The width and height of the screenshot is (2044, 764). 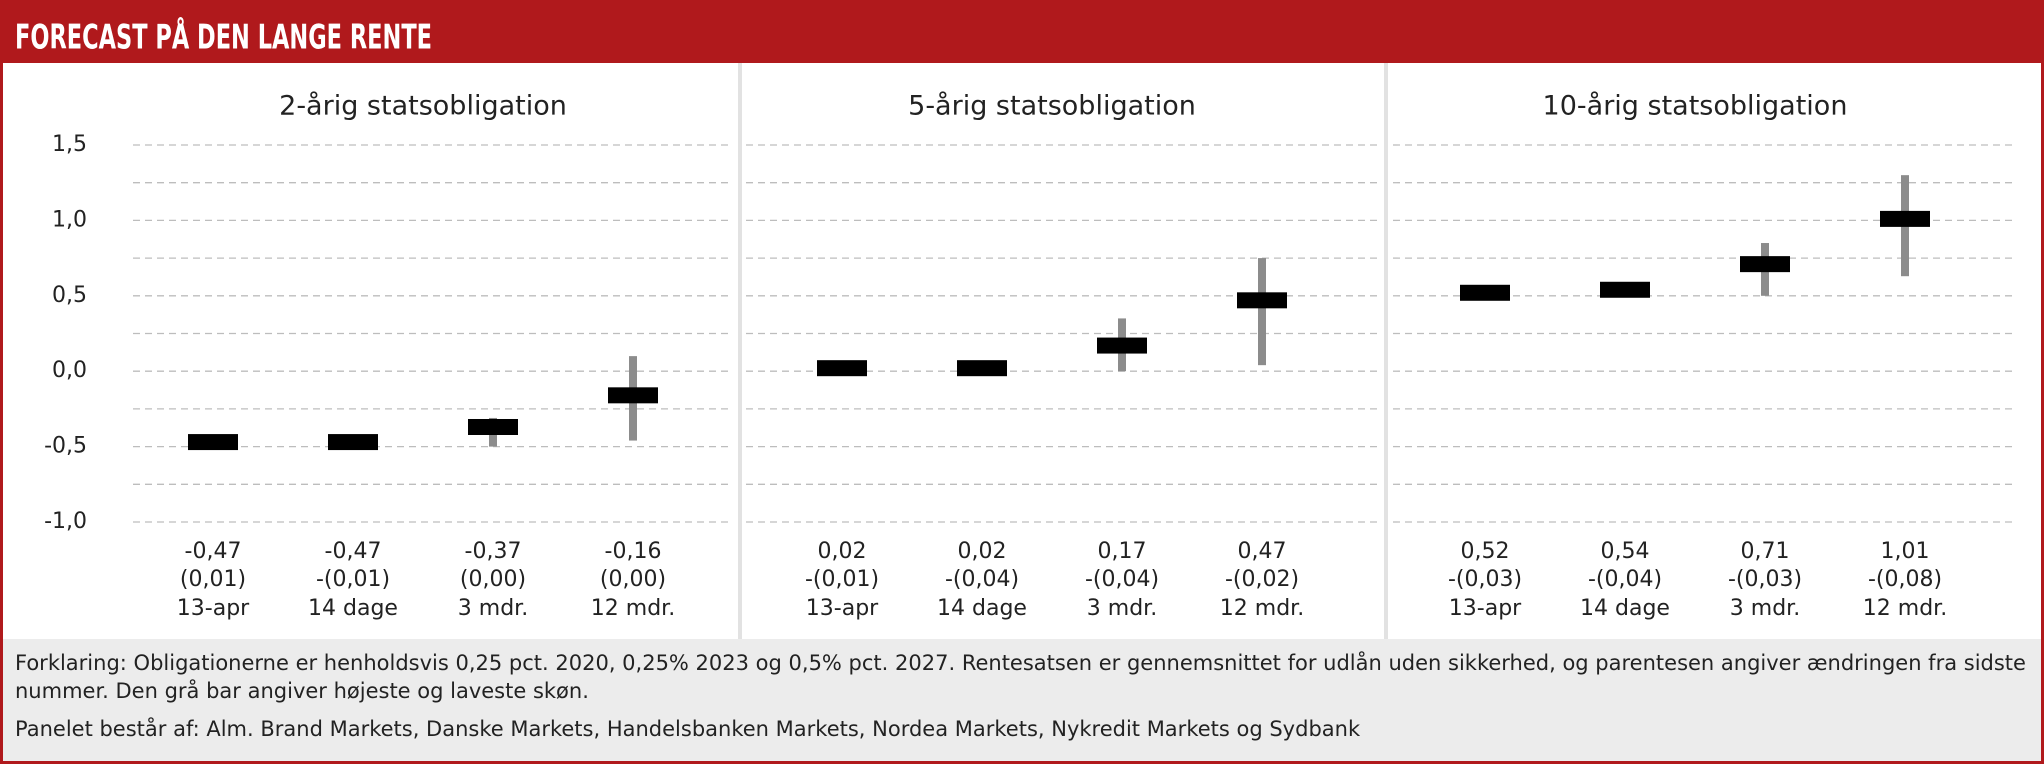 What do you see at coordinates (1262, 551) in the screenshot?
I see `value-label: 0,47` at bounding box center [1262, 551].